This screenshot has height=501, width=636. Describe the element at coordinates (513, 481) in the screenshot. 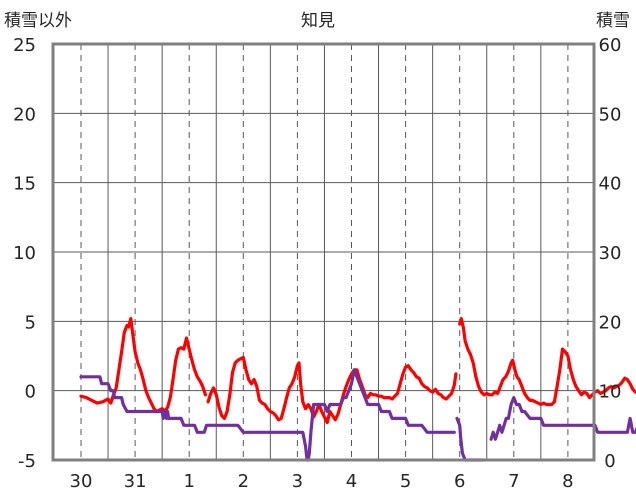

I see `x-tick-label: 7` at that location.